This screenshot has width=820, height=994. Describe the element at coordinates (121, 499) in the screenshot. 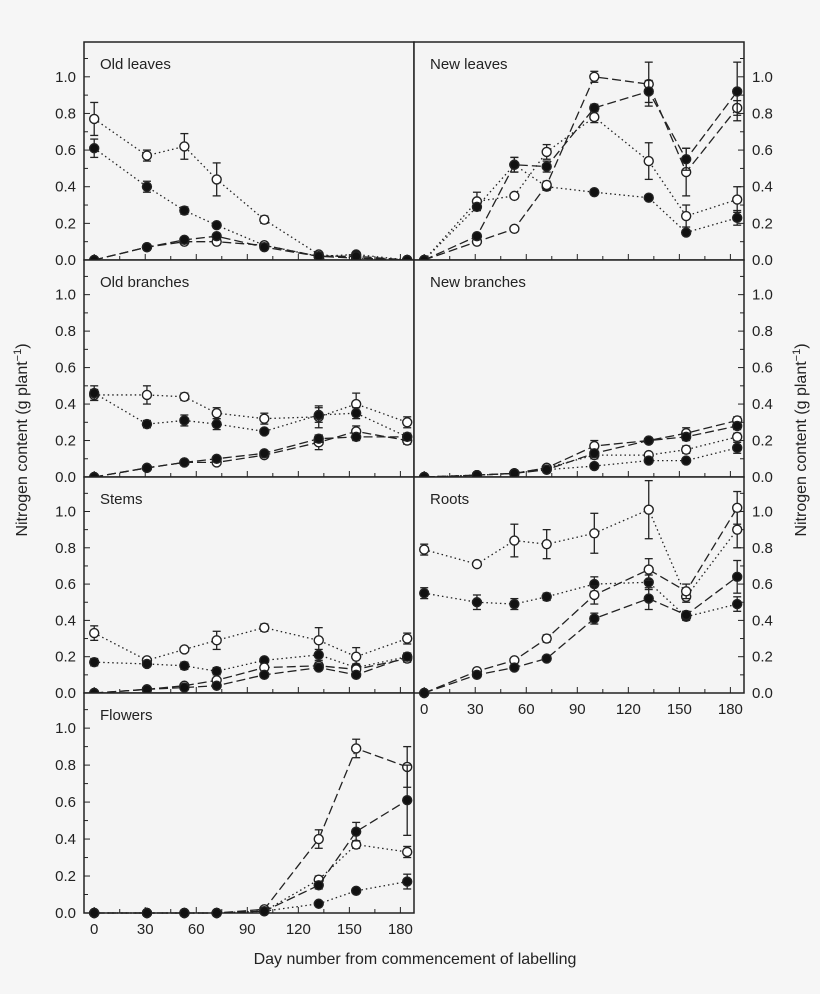

I see `panel-title: Stems` at that location.